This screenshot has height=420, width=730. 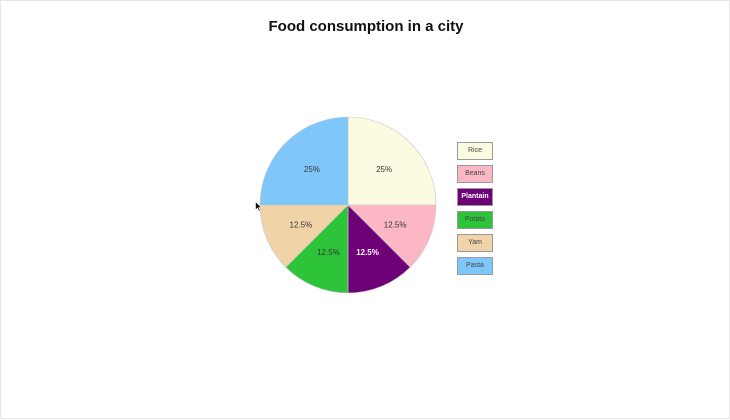 I want to click on chart-legend: Rice Beans Plantain Potato Yam Pasta, so click(x=475, y=211).